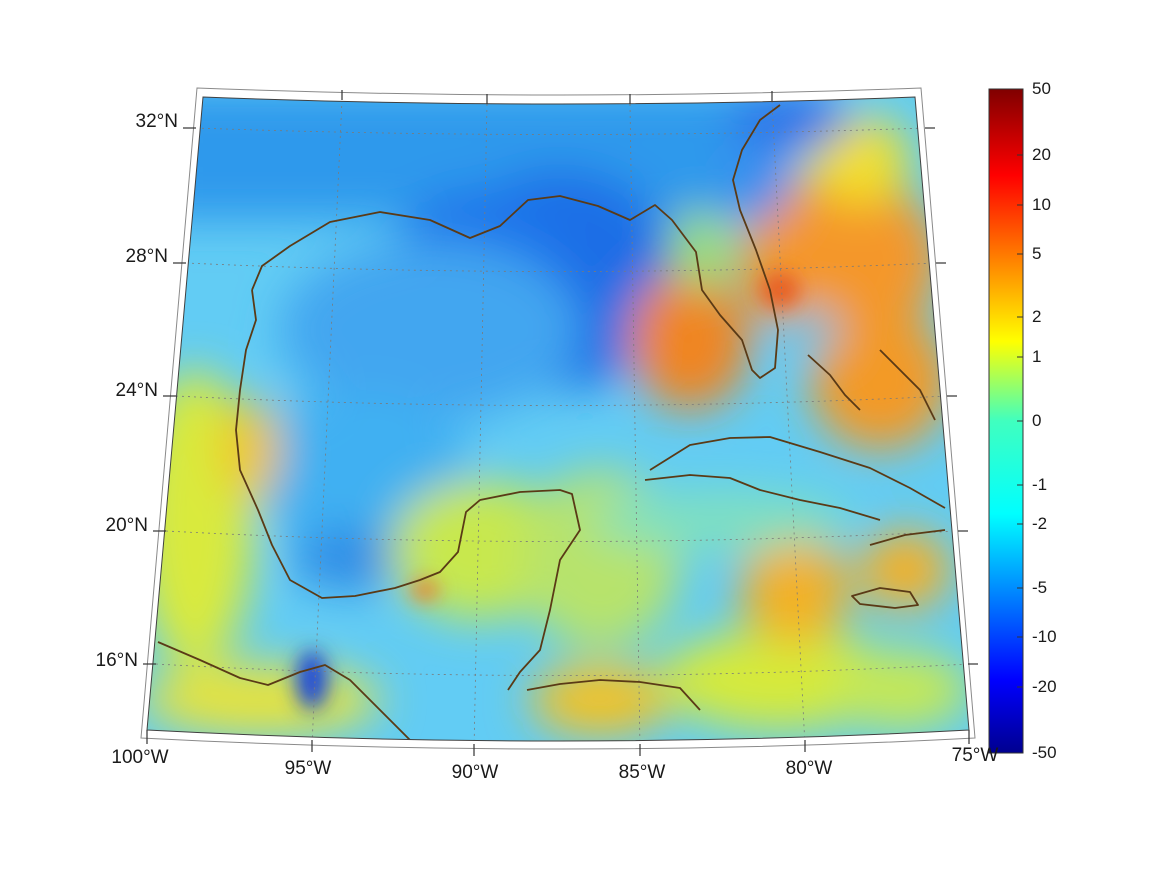  Describe the element at coordinates (1037, 253) in the screenshot. I see `colorbar-label-5: 5` at that location.